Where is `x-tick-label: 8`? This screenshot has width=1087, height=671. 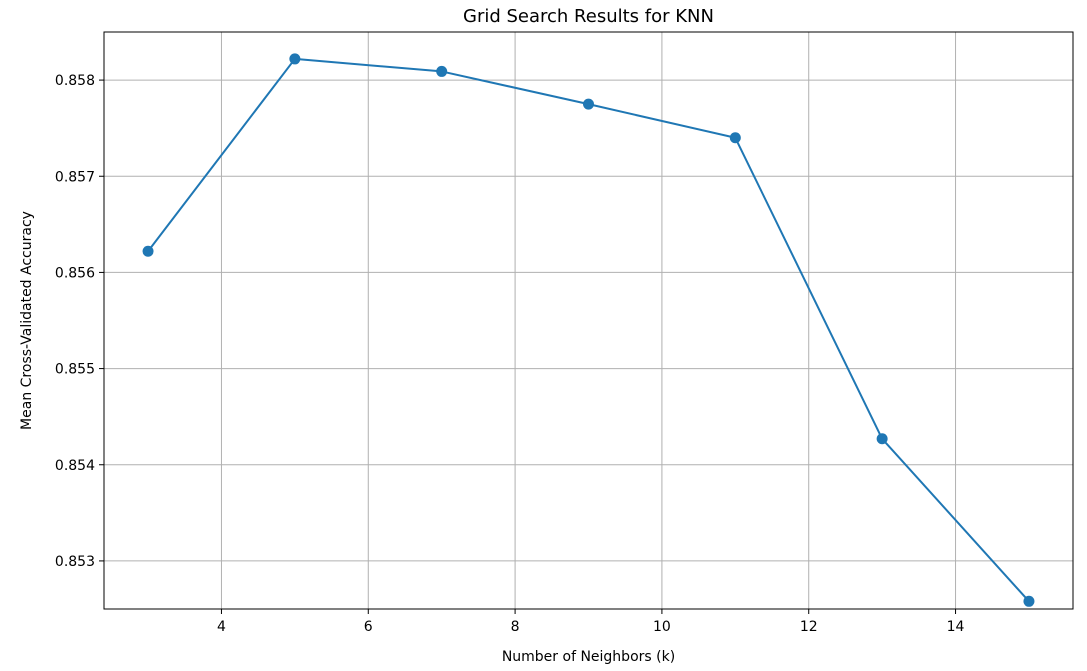
x-tick-label: 8 is located at coordinates (515, 627).